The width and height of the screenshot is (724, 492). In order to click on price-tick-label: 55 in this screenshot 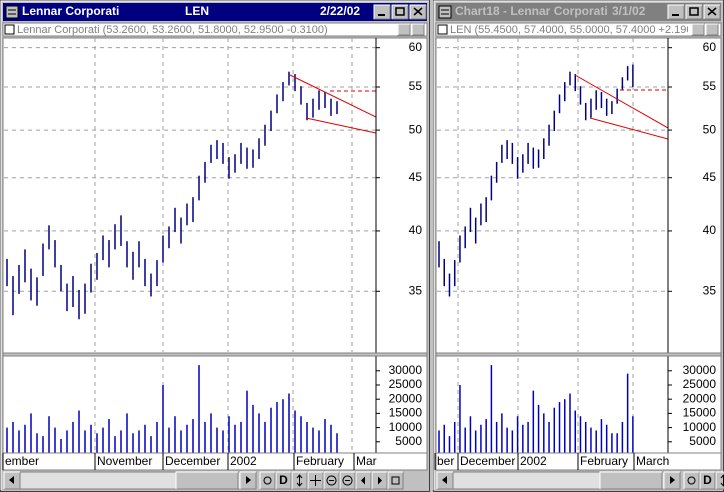, I will do `click(710, 86)`.